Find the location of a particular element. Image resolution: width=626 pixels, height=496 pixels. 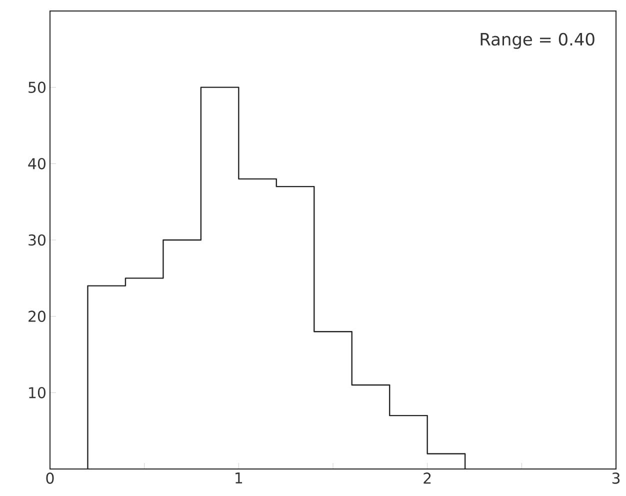

y-tick-label: 40 is located at coordinates (37, 164).